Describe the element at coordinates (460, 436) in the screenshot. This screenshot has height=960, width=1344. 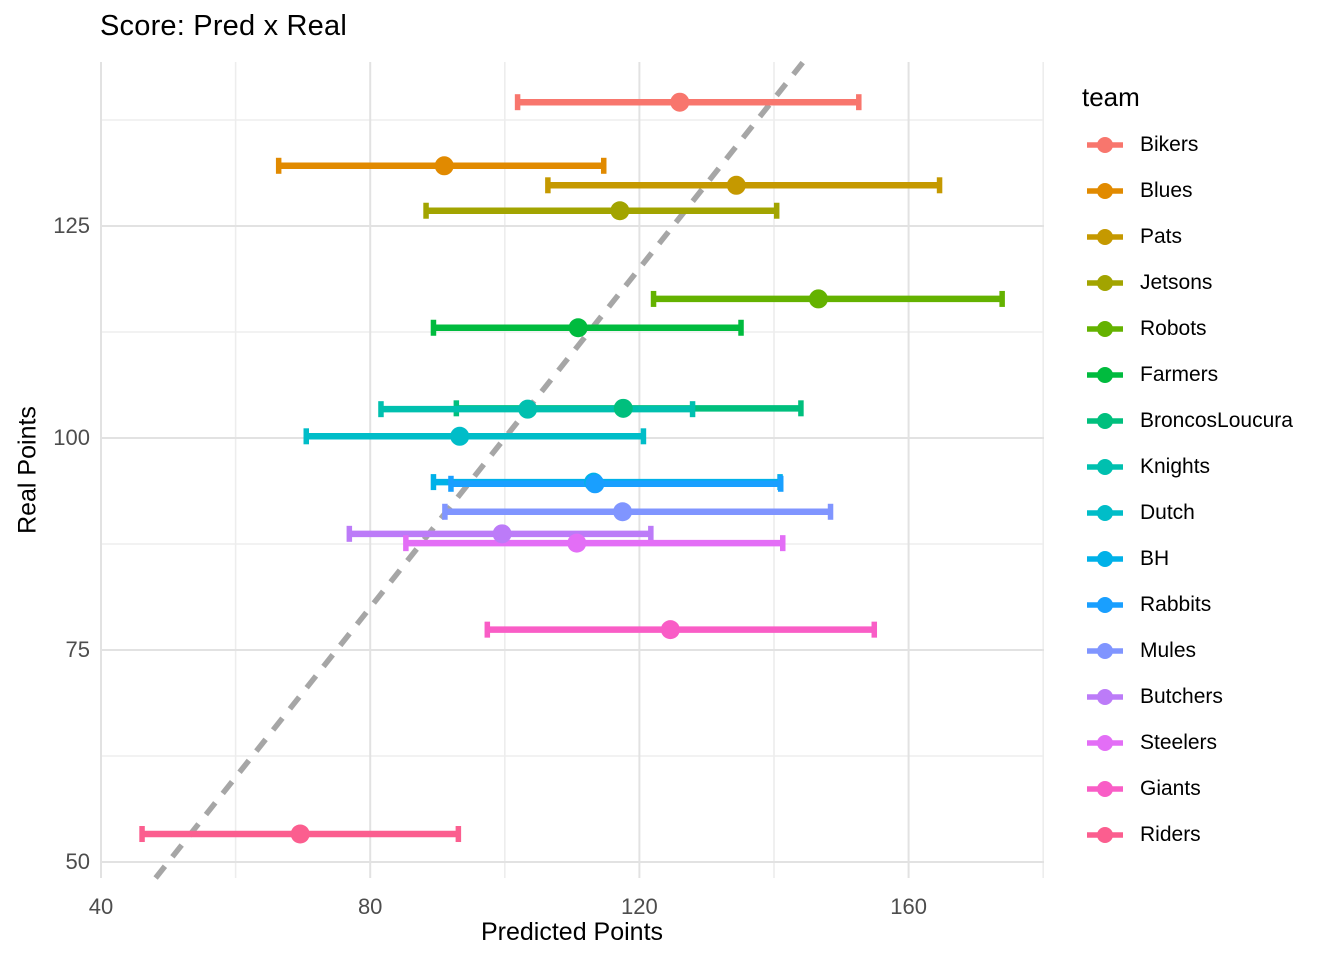
I see `data-point-dutch` at that location.